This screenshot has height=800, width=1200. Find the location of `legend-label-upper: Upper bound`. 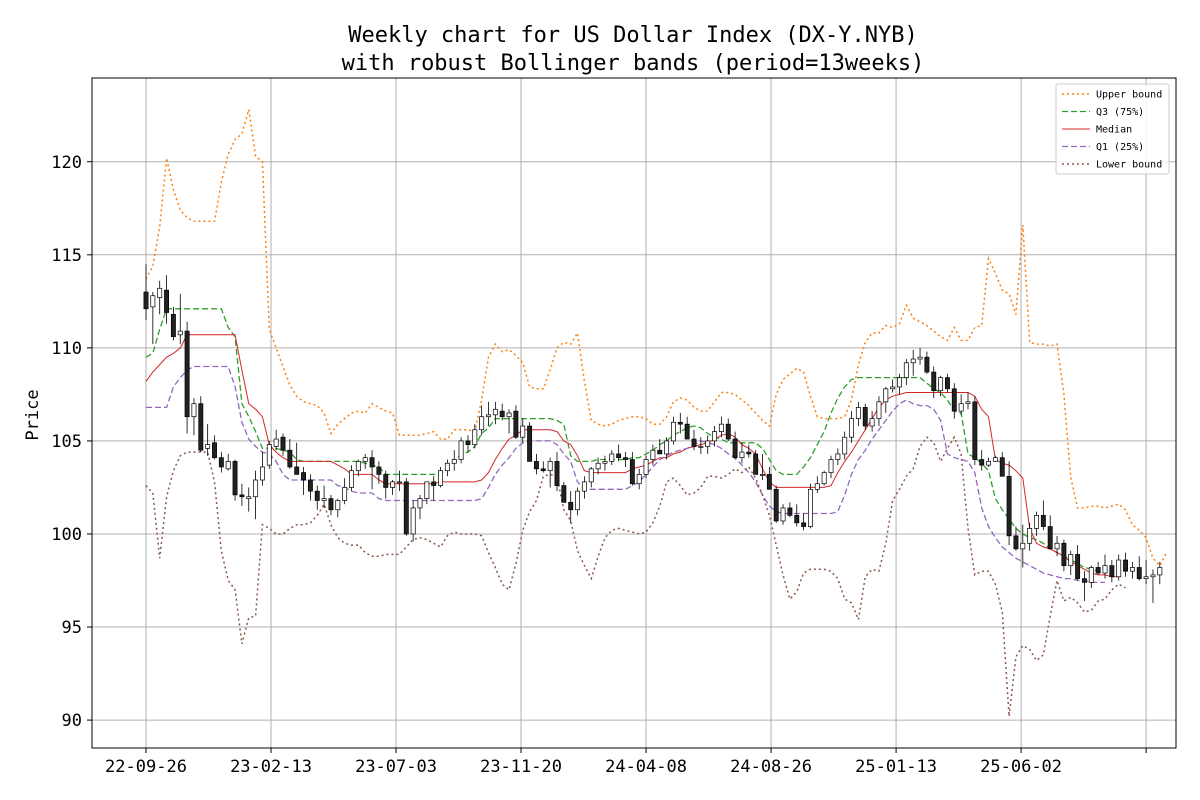

legend-label-upper: Upper bound is located at coordinates (1129, 95).